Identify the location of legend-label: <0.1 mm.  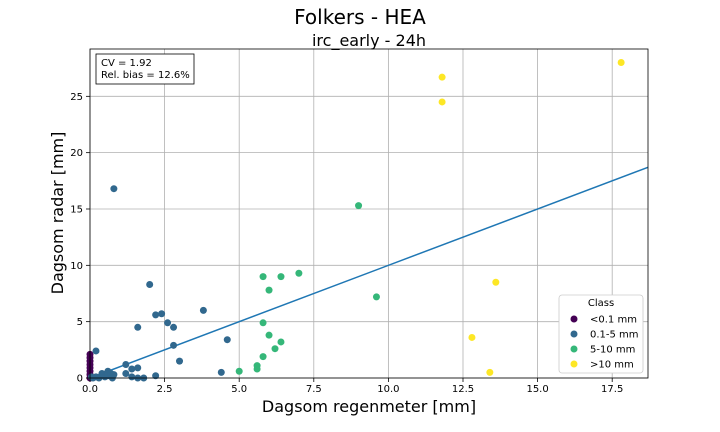
(613, 320).